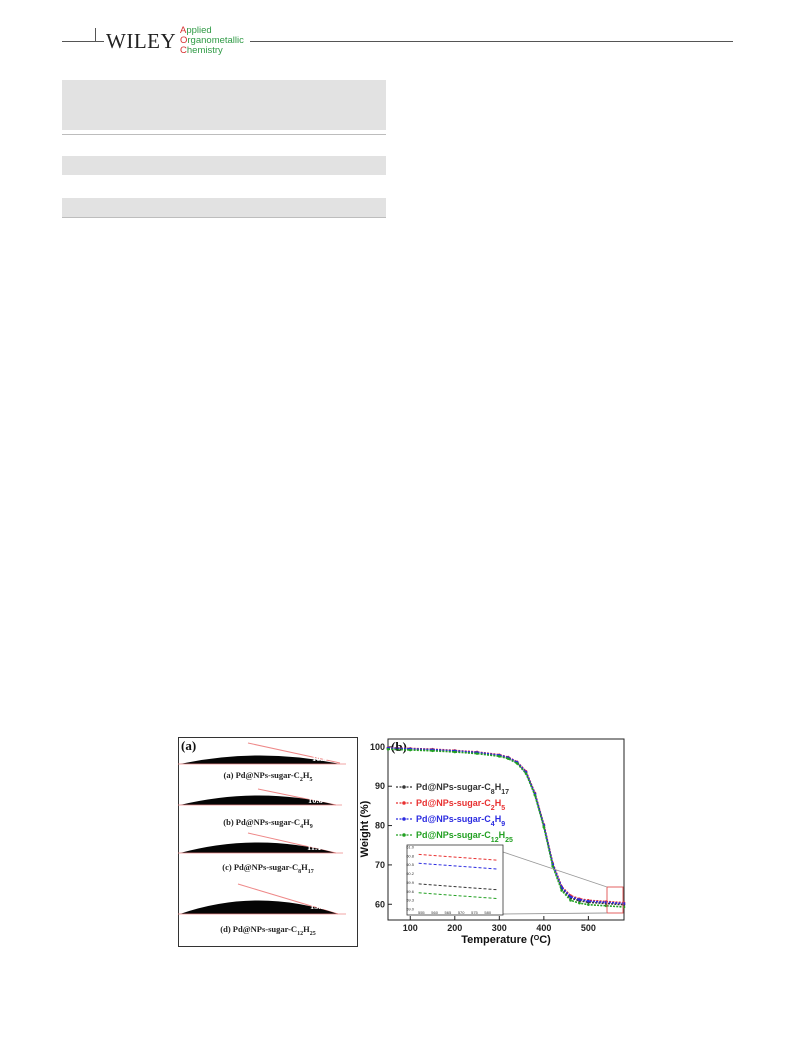  I want to click on inset-frame, so click(455, 880).